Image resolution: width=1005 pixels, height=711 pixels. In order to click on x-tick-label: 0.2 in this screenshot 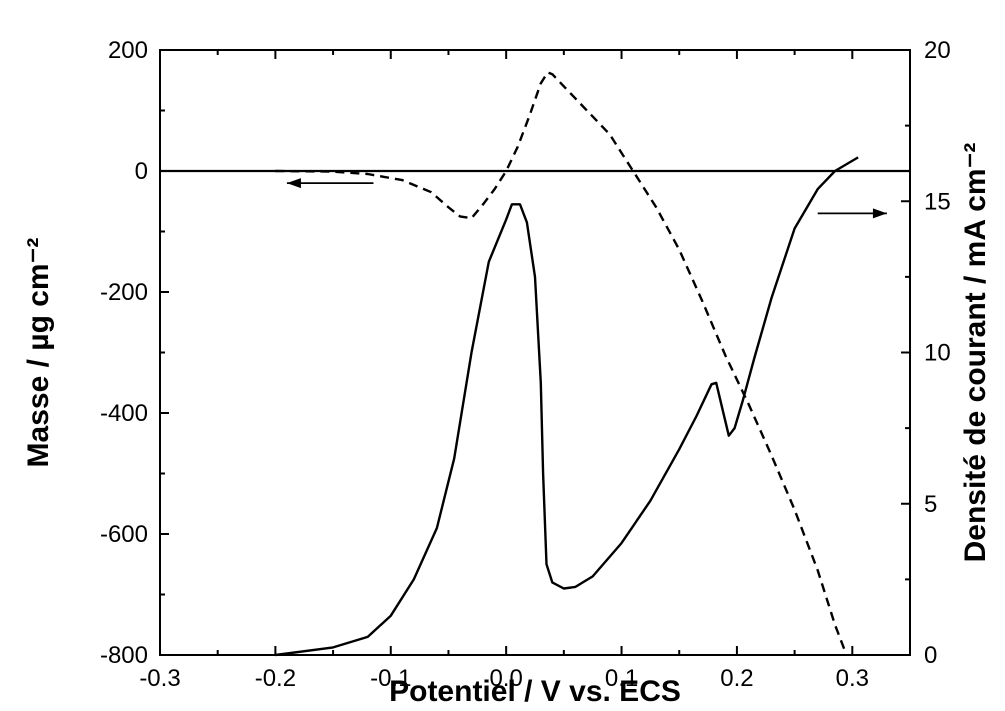, I will do `click(736, 678)`.